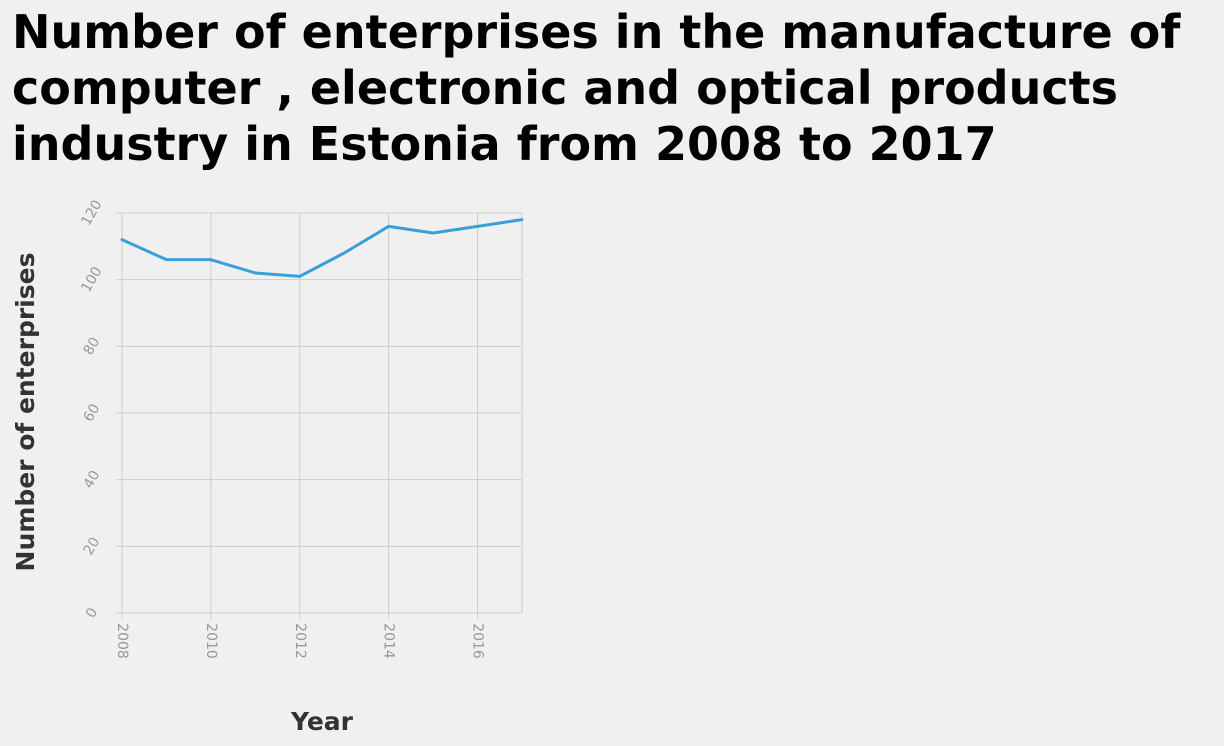 This screenshot has width=1224, height=746. Describe the element at coordinates (92, 479) in the screenshot. I see `y-tick-label: 40` at that location.